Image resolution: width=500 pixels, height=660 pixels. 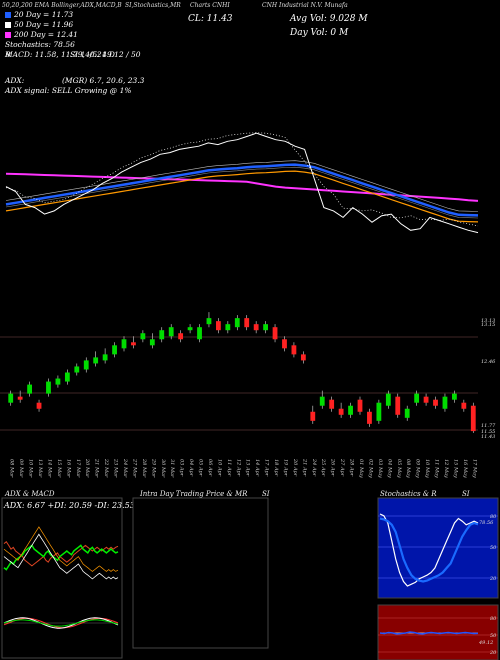 I want to click on avg-vol-label: Avg Vol: 9.028 M, so click(x=329, y=19).